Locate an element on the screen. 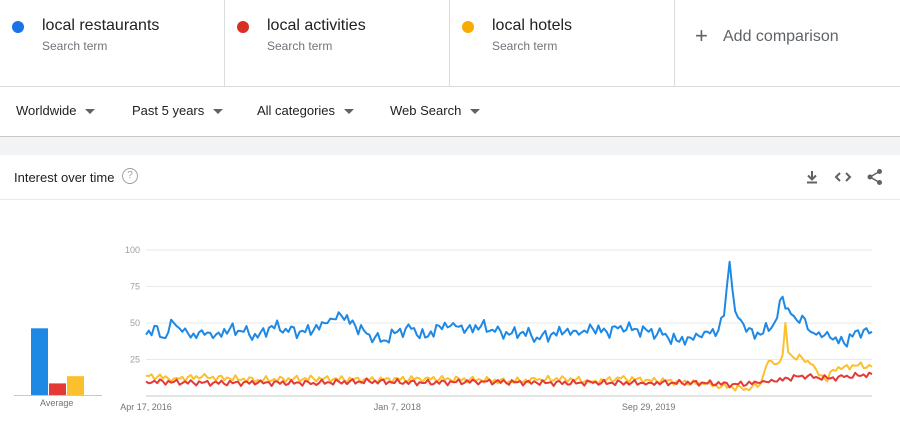 This screenshot has width=900, height=424. average-bar-local-activities is located at coordinates (57, 389).